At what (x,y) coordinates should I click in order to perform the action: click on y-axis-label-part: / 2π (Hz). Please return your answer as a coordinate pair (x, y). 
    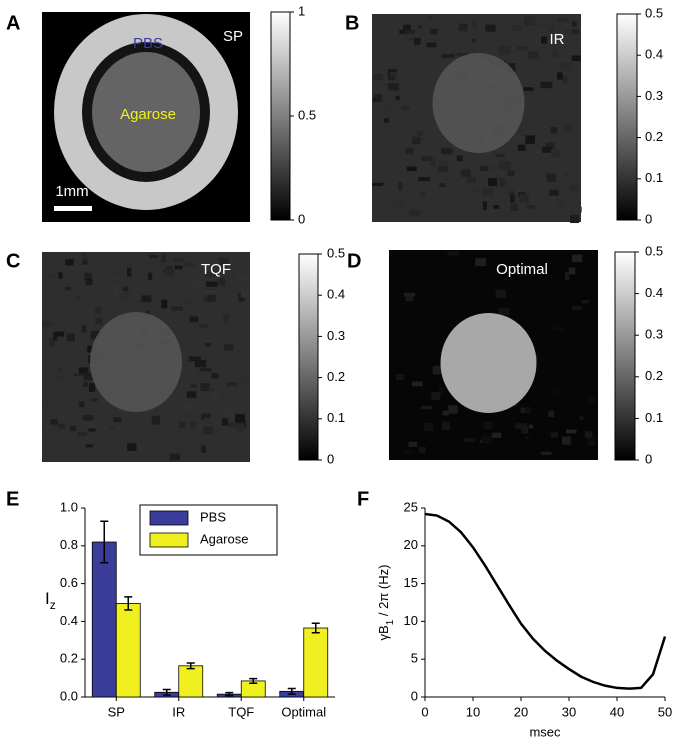
    Looking at the image, I should click on (383, 592).